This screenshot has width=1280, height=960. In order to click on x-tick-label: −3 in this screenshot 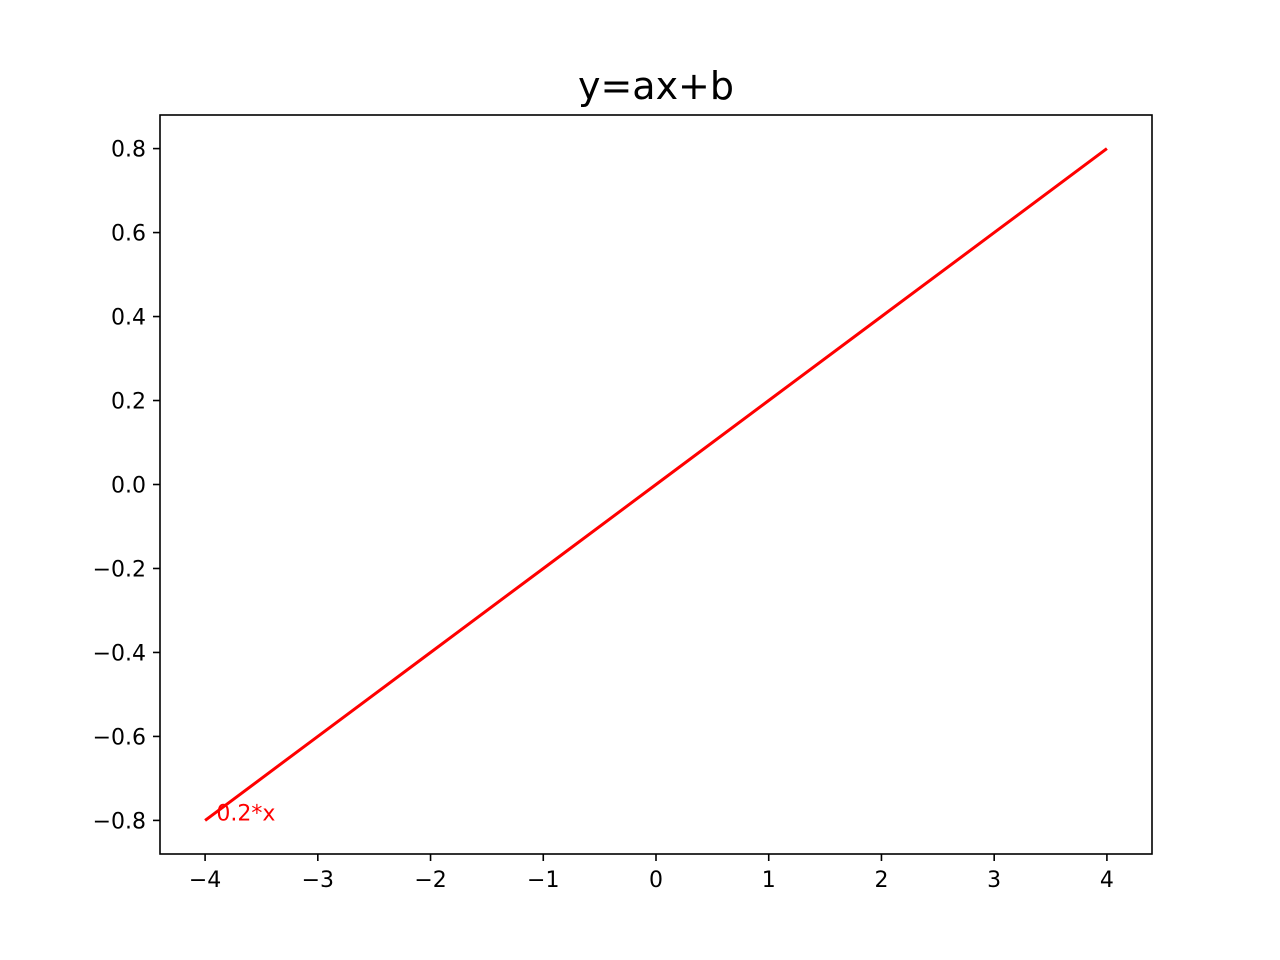, I will do `click(318, 880)`.